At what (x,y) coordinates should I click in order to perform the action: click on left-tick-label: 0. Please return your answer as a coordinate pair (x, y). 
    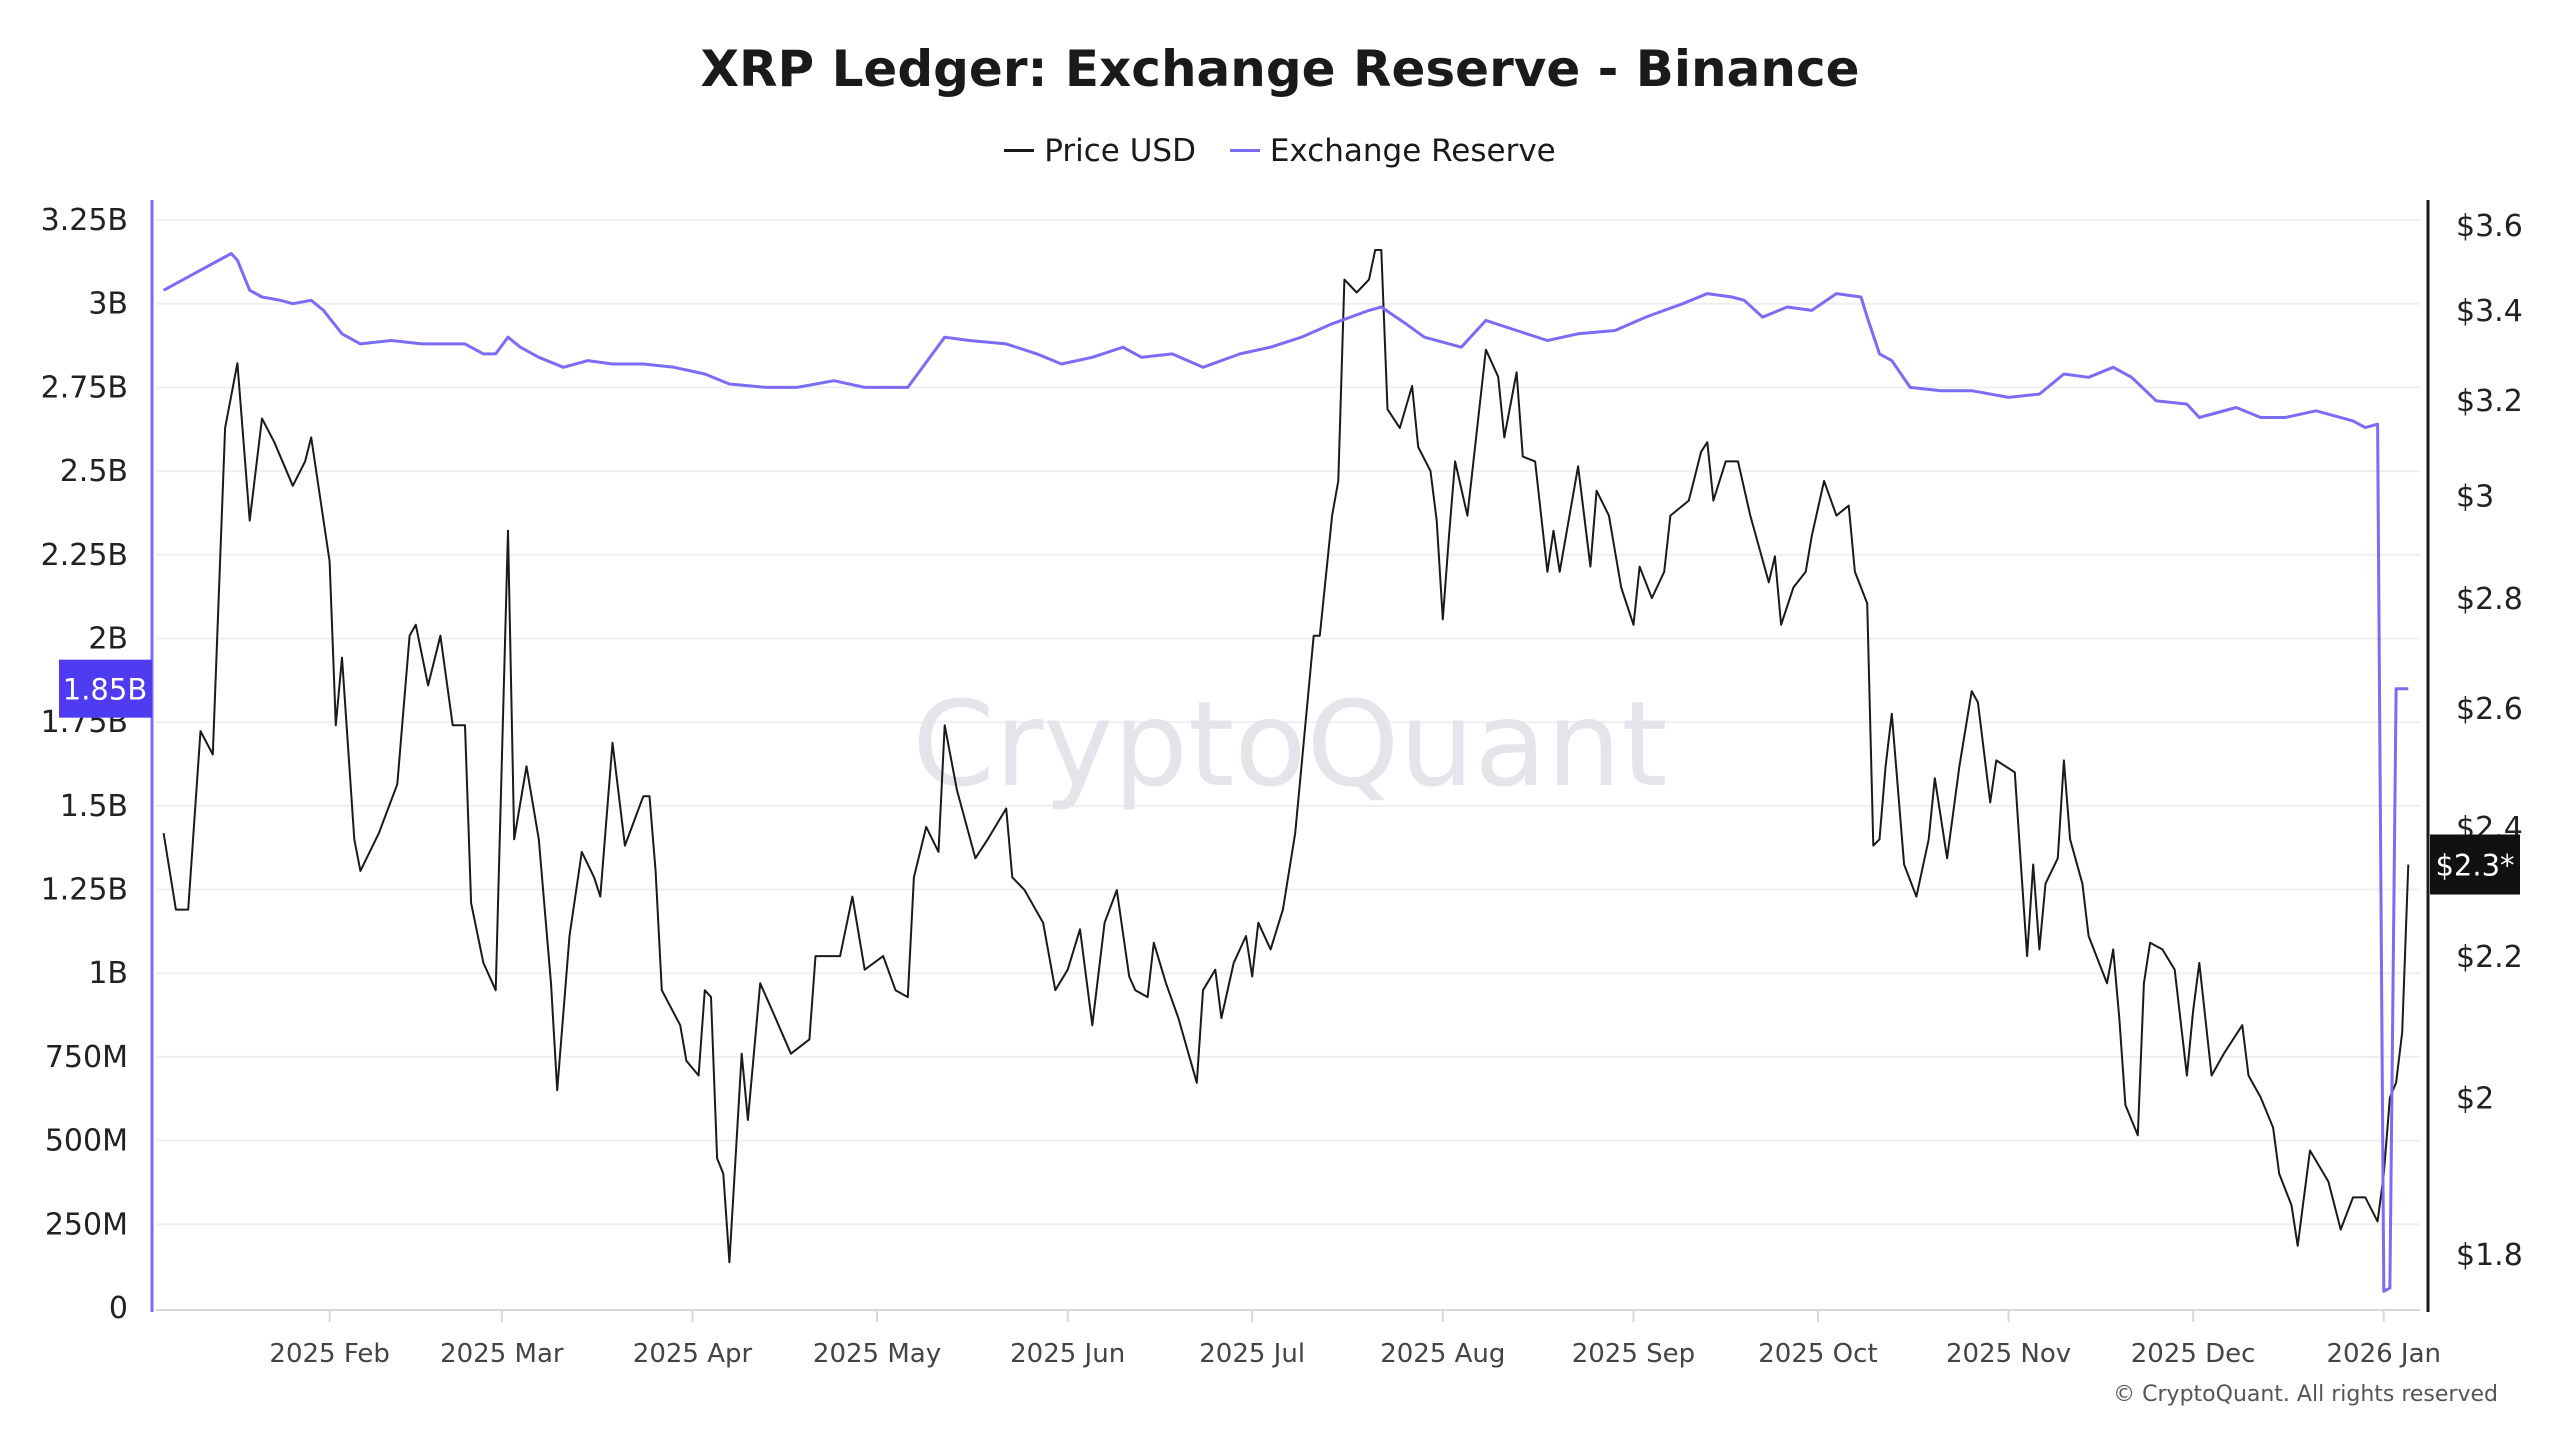
    Looking at the image, I should click on (118, 1308).